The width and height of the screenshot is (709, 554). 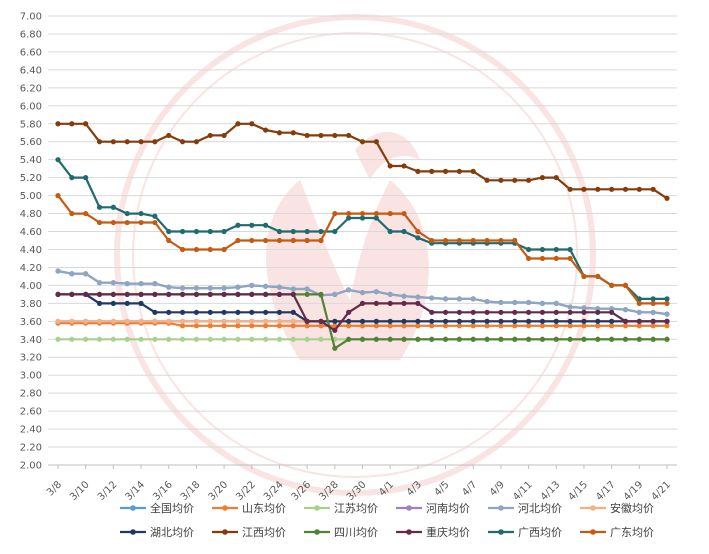 What do you see at coordinates (136, 491) in the screenshot?
I see `x-tick-label: 3/14` at bounding box center [136, 491].